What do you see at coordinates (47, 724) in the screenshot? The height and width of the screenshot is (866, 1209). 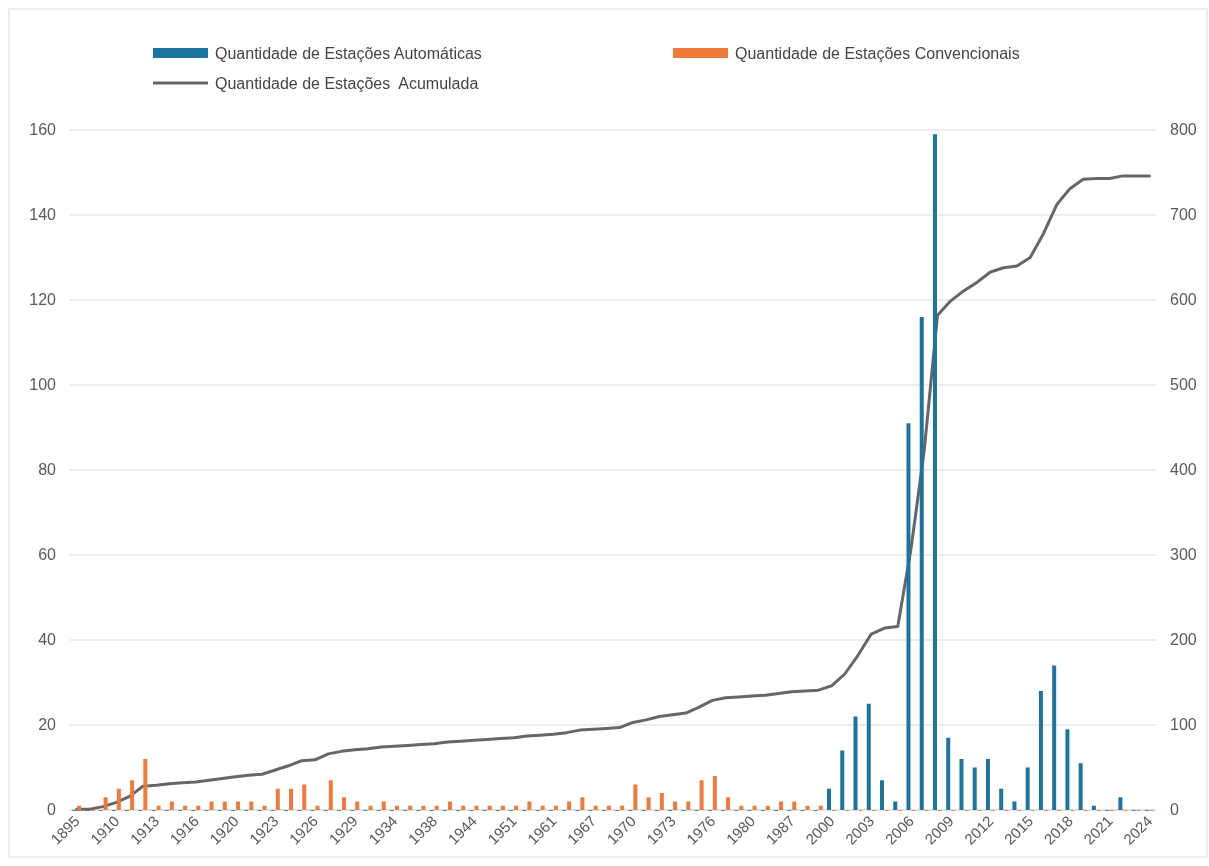 I see `y-tick-label: 20` at bounding box center [47, 724].